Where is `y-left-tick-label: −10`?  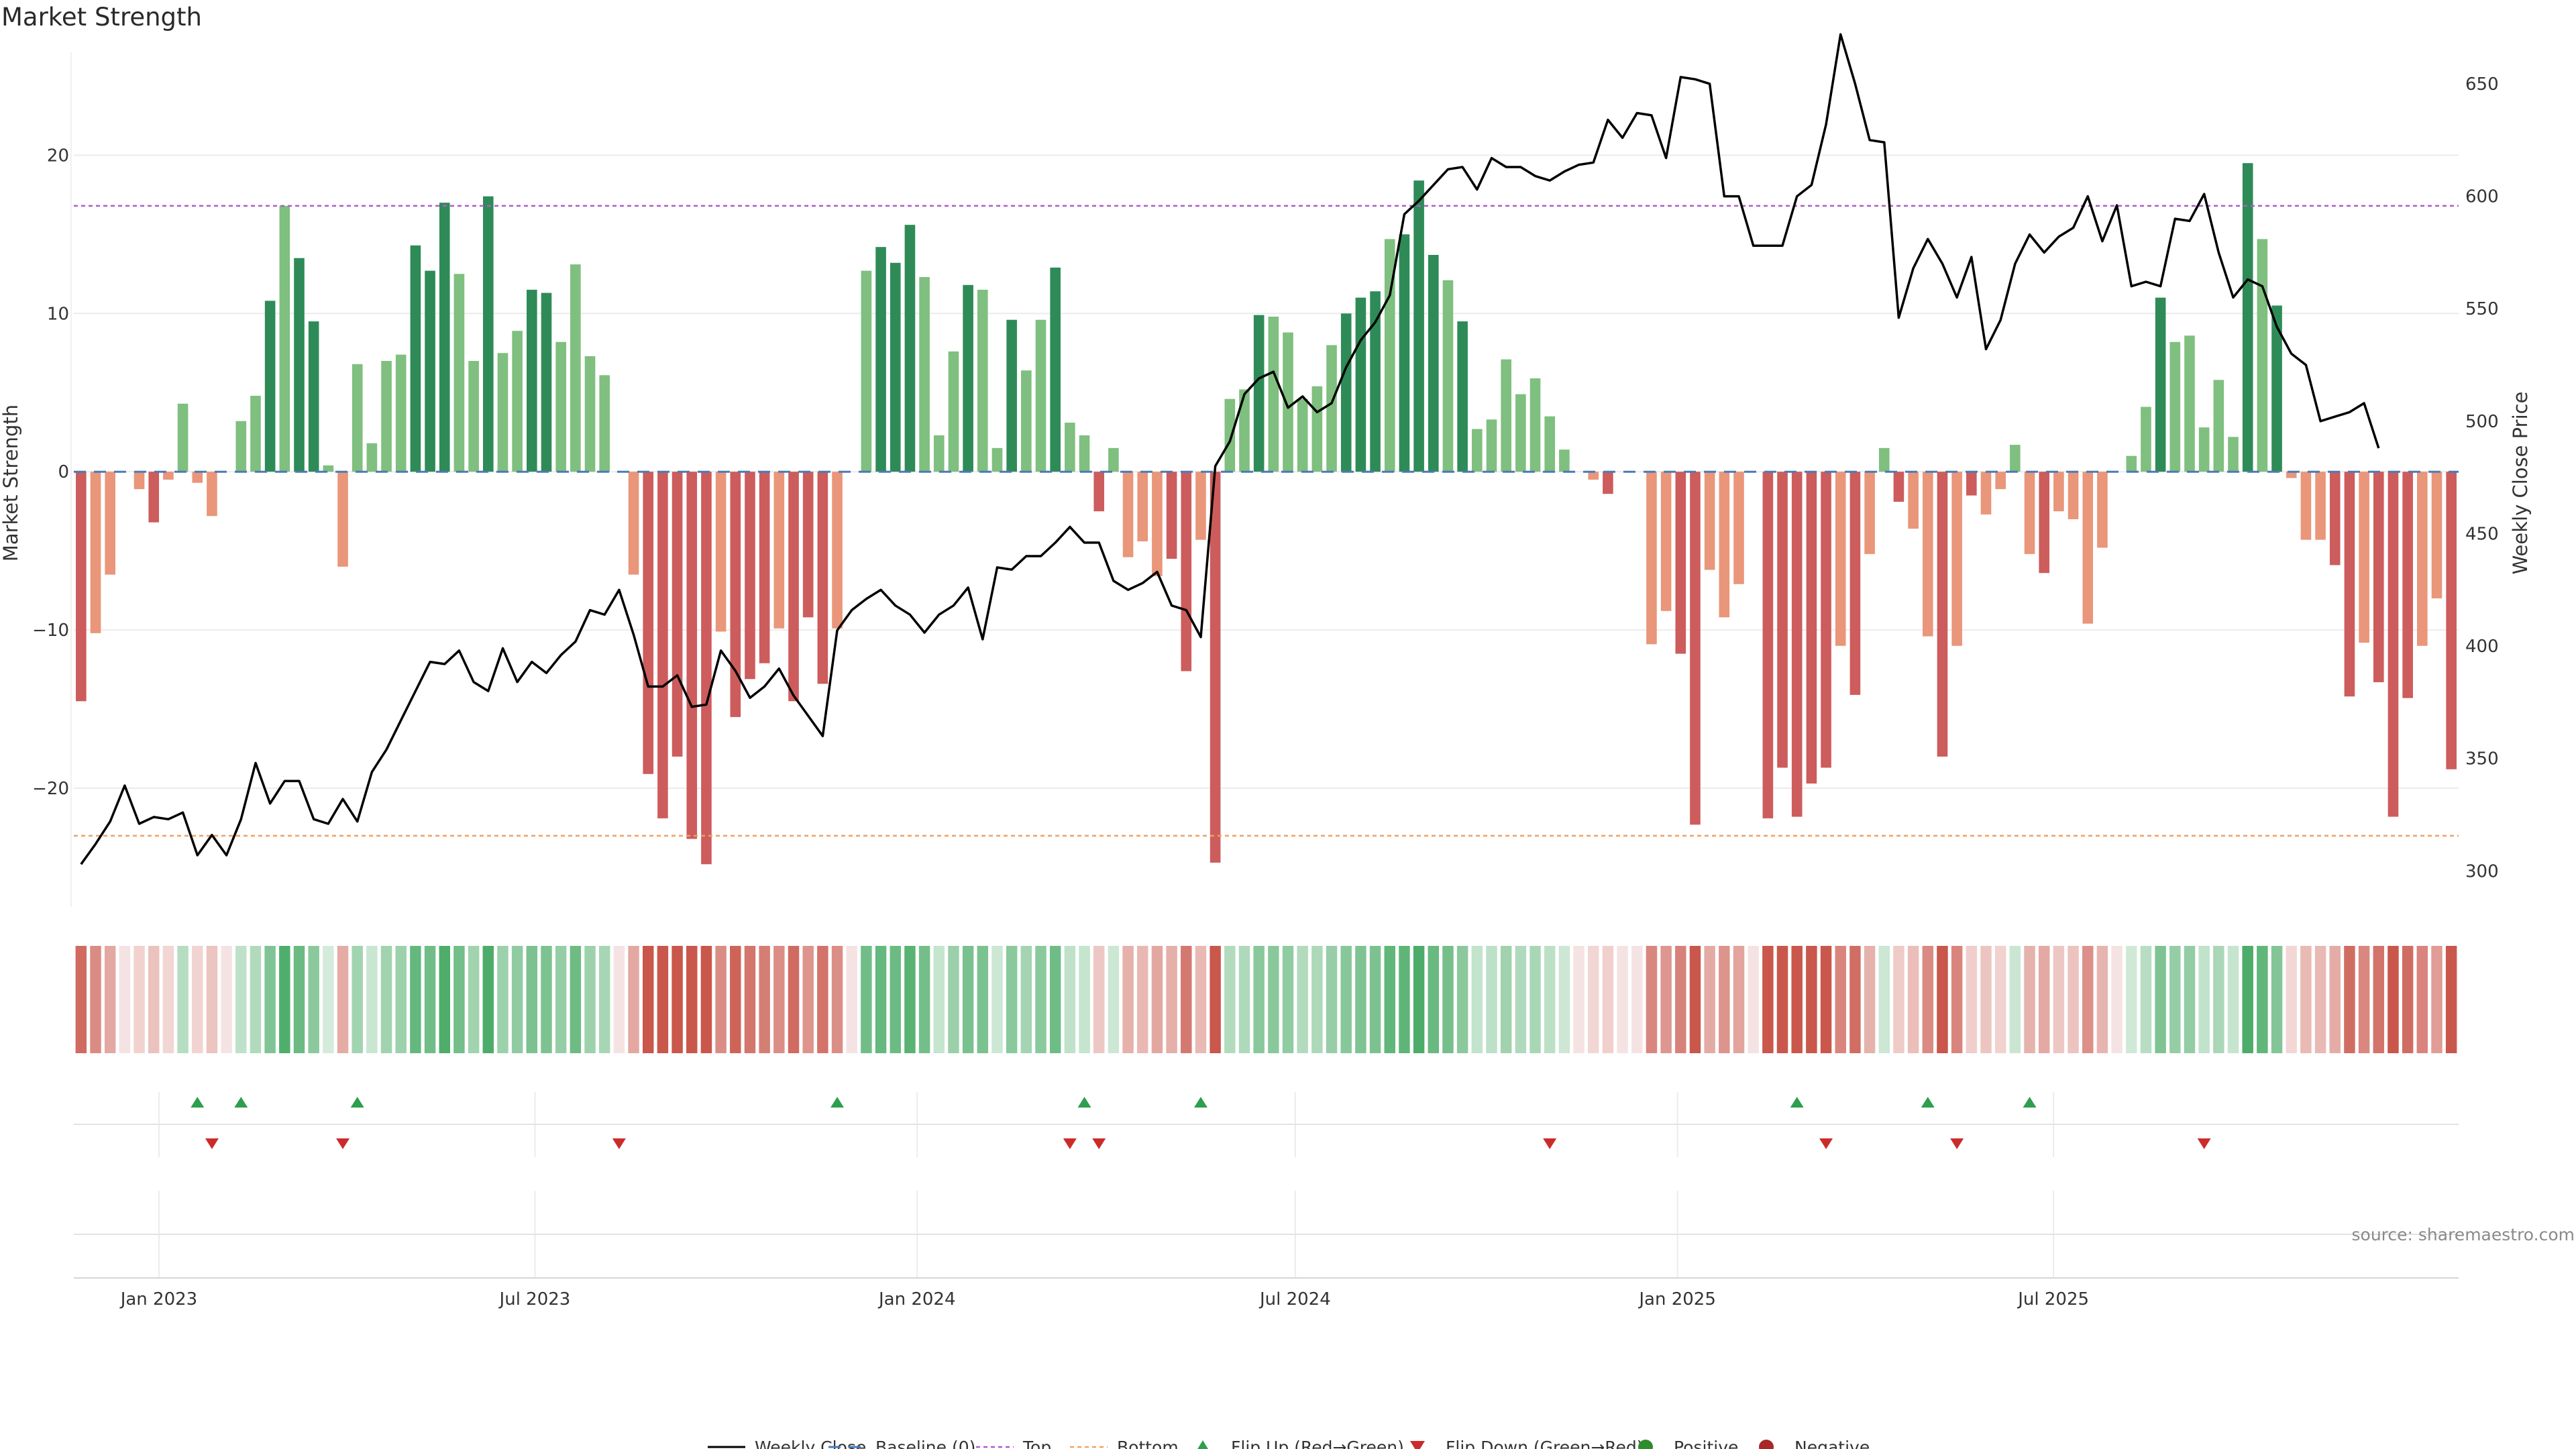 y-left-tick-label: −10 is located at coordinates (50, 631).